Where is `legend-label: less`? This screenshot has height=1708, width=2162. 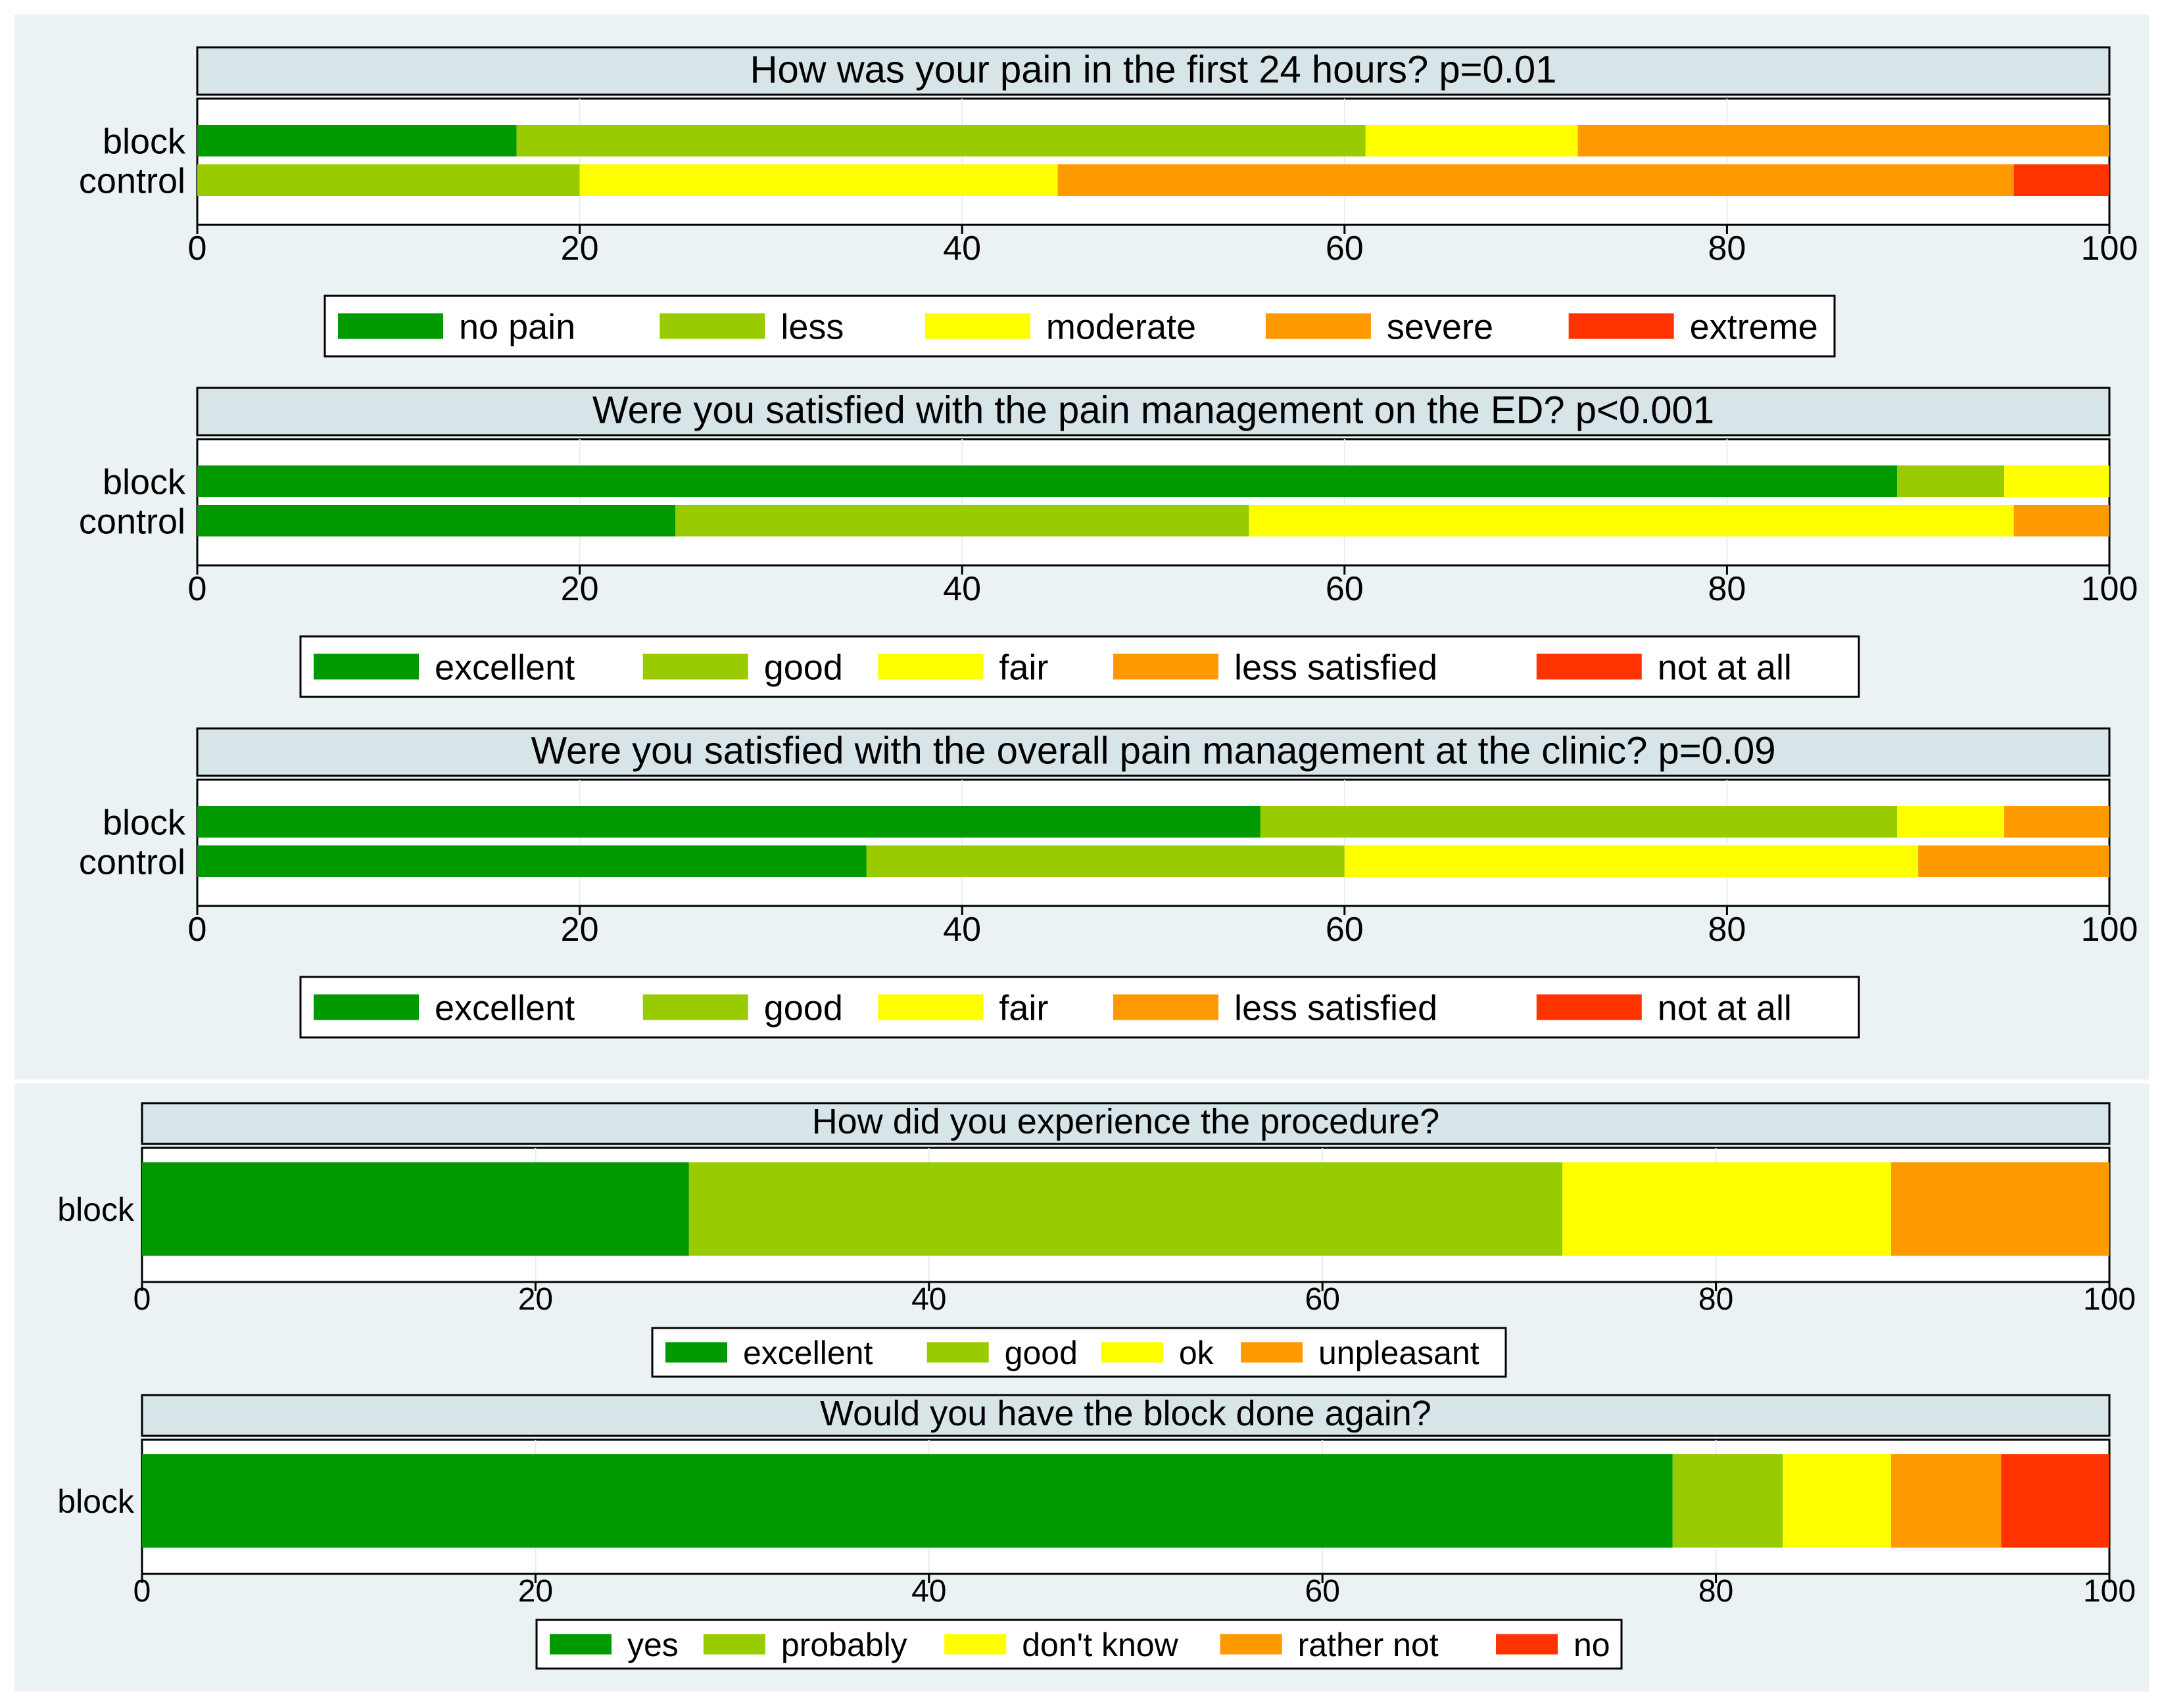
legend-label: less is located at coordinates (812, 326).